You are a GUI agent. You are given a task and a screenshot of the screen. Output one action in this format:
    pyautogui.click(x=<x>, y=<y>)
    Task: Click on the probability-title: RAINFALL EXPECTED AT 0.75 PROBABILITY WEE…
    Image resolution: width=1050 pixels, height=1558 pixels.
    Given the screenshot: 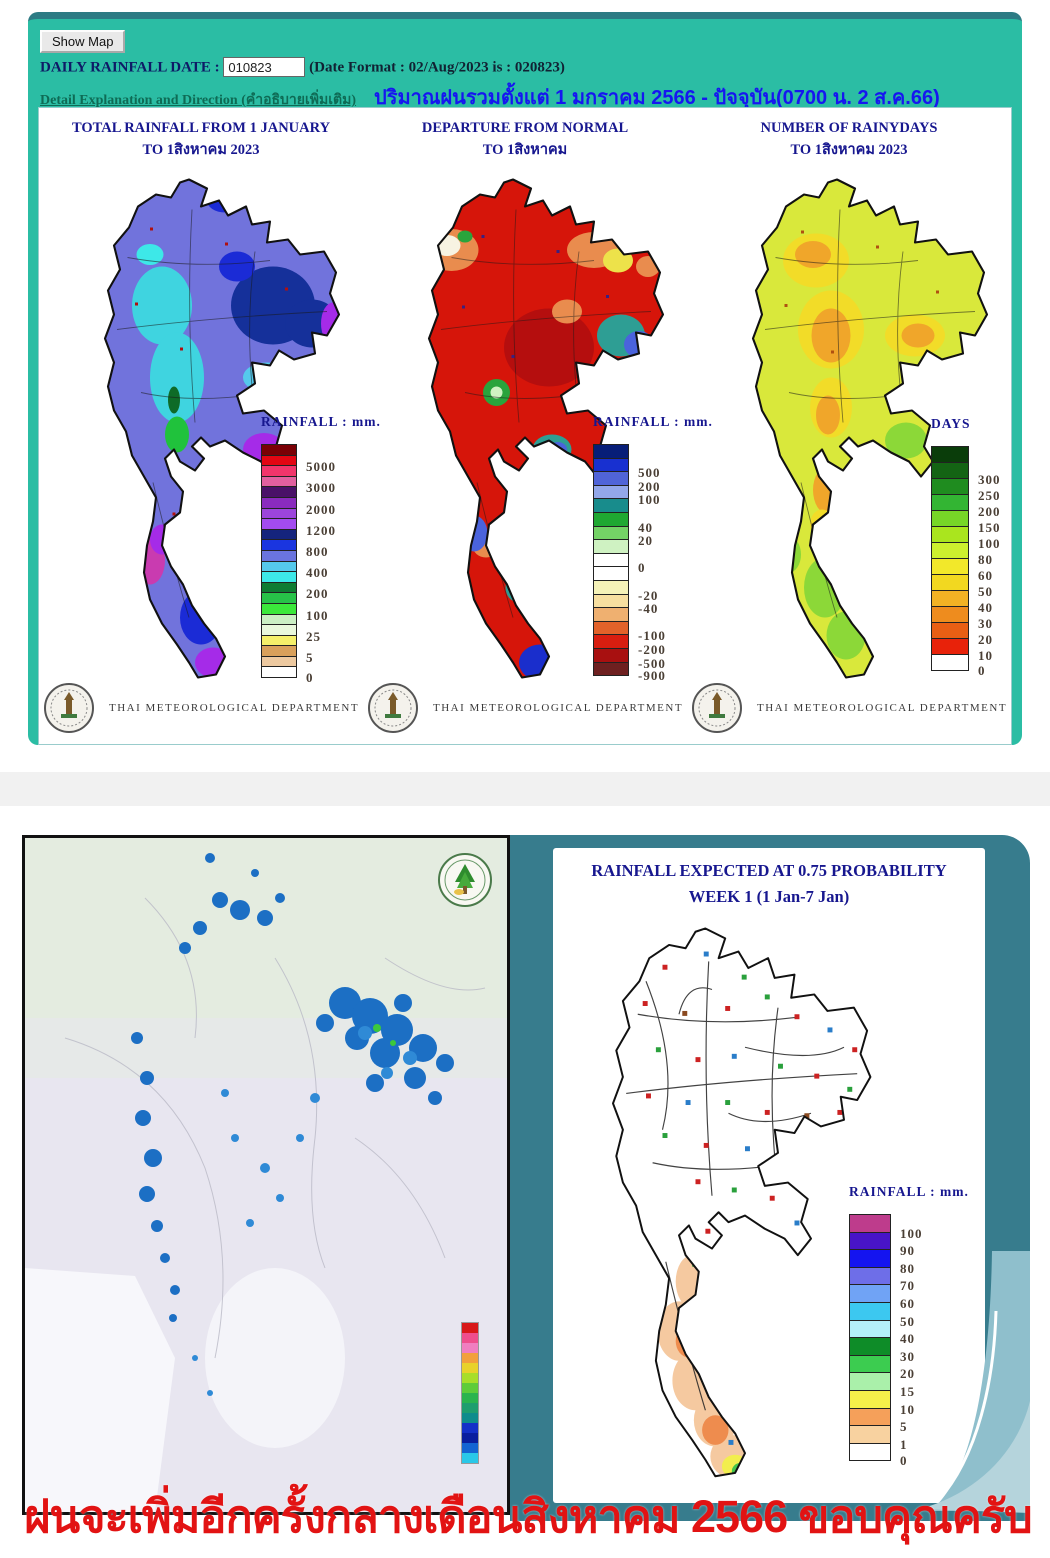 What is the action you would take?
    pyautogui.click(x=769, y=884)
    